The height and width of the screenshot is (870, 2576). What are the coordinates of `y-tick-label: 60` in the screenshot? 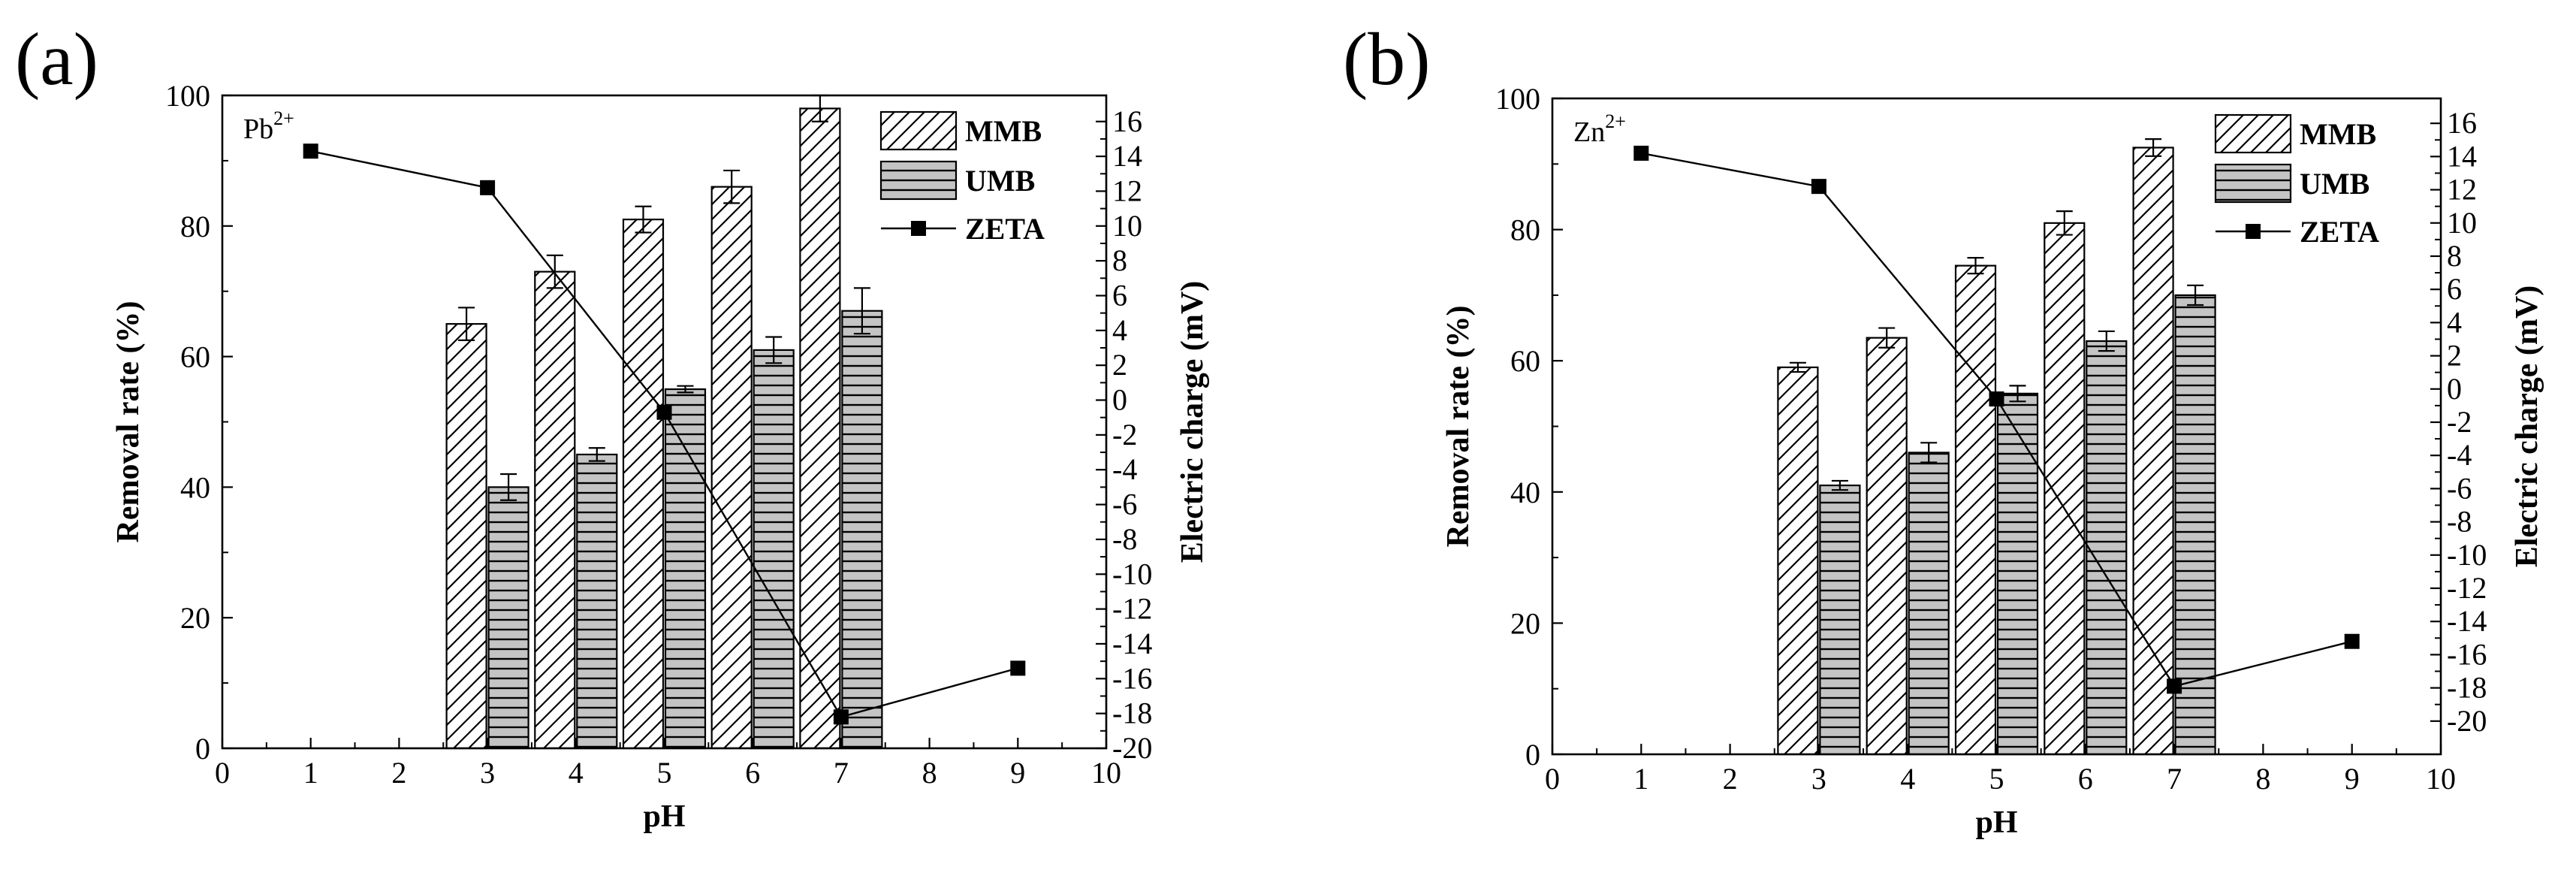 It's located at (195, 357).